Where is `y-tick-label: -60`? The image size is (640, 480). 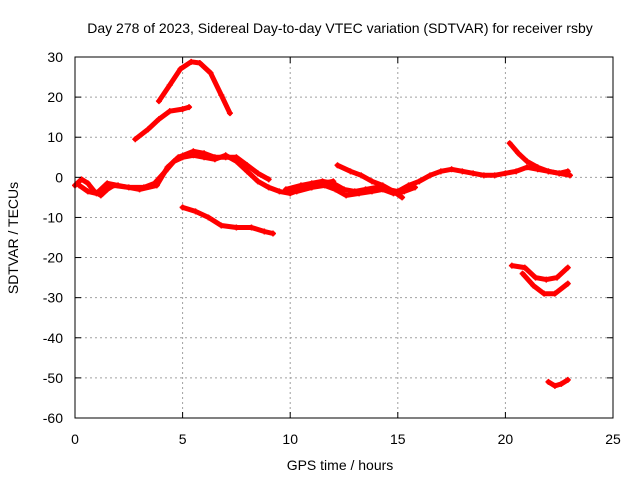
y-tick-label: -60 is located at coordinates (53, 418).